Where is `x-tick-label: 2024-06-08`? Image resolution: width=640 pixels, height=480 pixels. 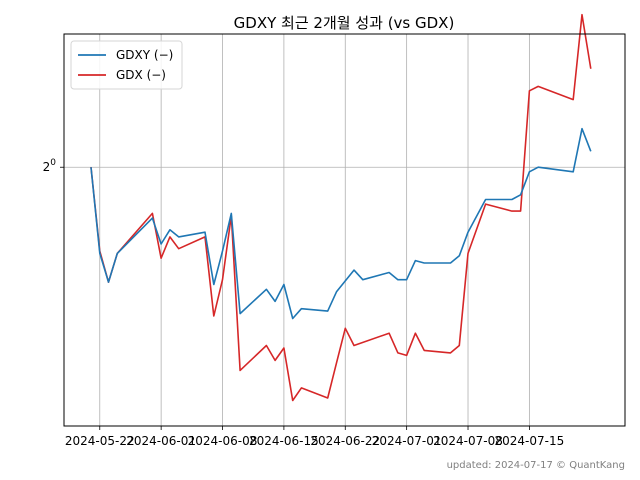 x-tick-label: 2024-06-08 is located at coordinates (223, 441).